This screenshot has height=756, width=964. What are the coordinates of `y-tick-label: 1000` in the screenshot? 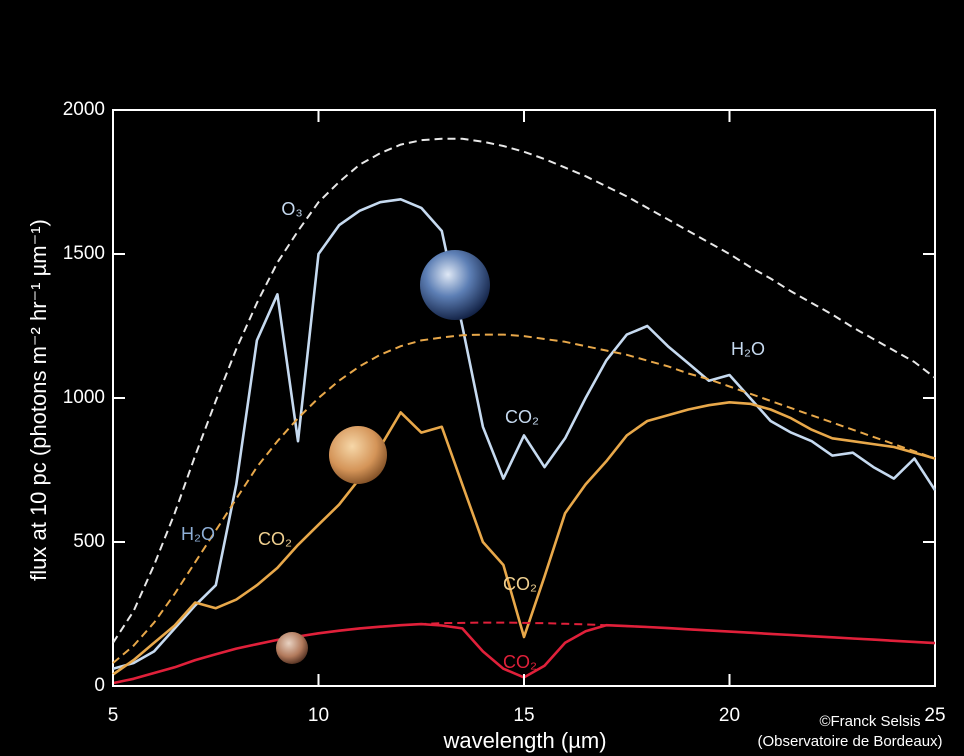 It's located at (84, 397).